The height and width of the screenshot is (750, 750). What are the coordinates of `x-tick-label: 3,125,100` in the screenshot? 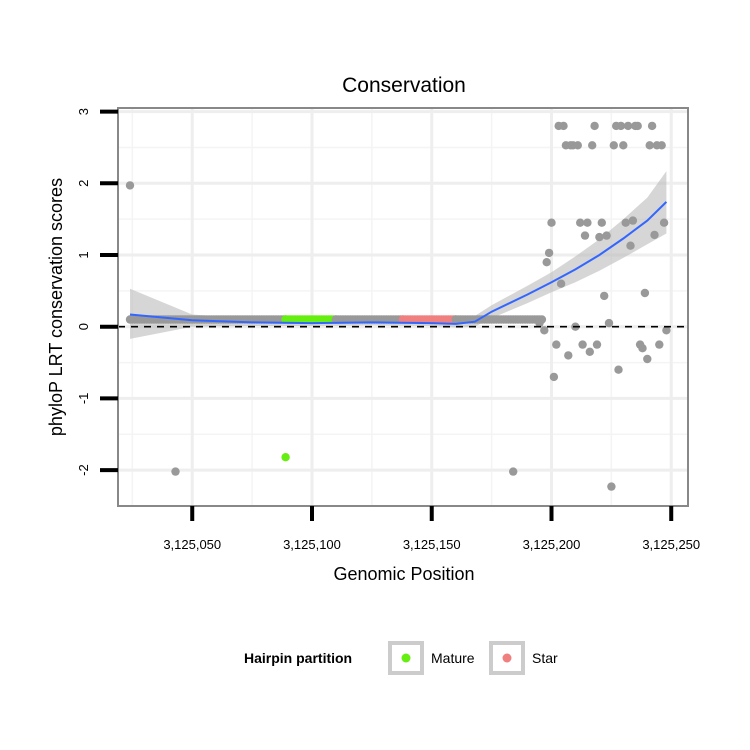 It's located at (312, 544).